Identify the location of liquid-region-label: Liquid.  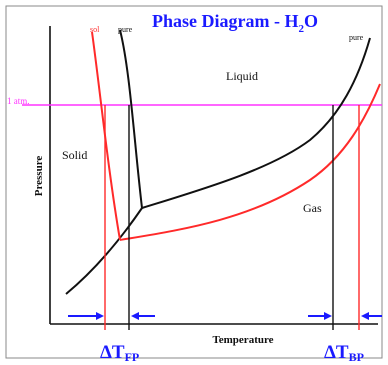
(242, 76).